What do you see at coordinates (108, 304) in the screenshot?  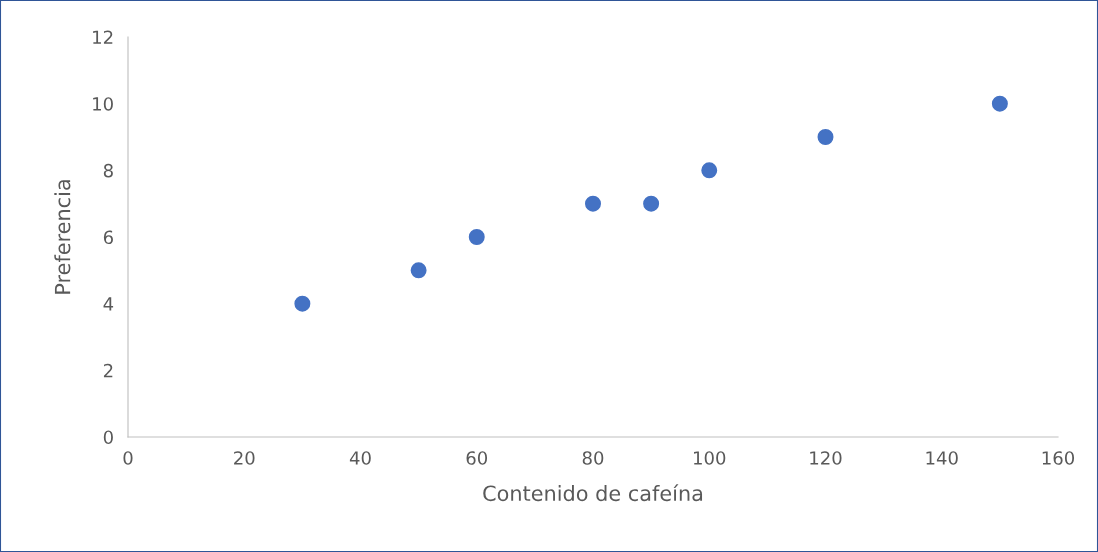 I see `y-tick-label: 4` at bounding box center [108, 304].